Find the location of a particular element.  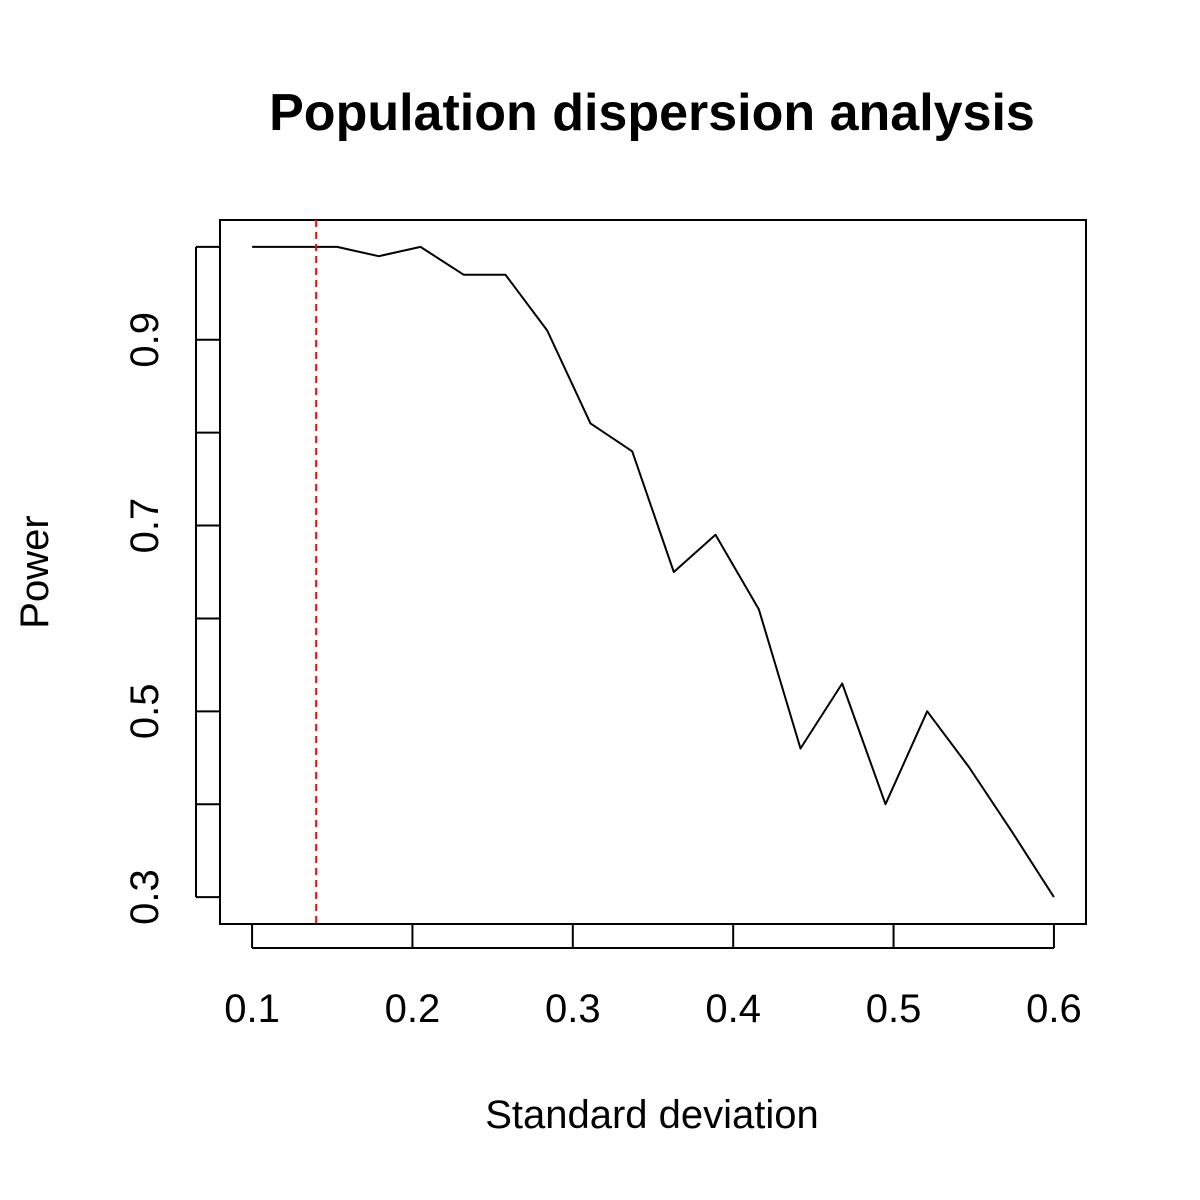

y-tick-label: 0.7 is located at coordinates (145, 526).